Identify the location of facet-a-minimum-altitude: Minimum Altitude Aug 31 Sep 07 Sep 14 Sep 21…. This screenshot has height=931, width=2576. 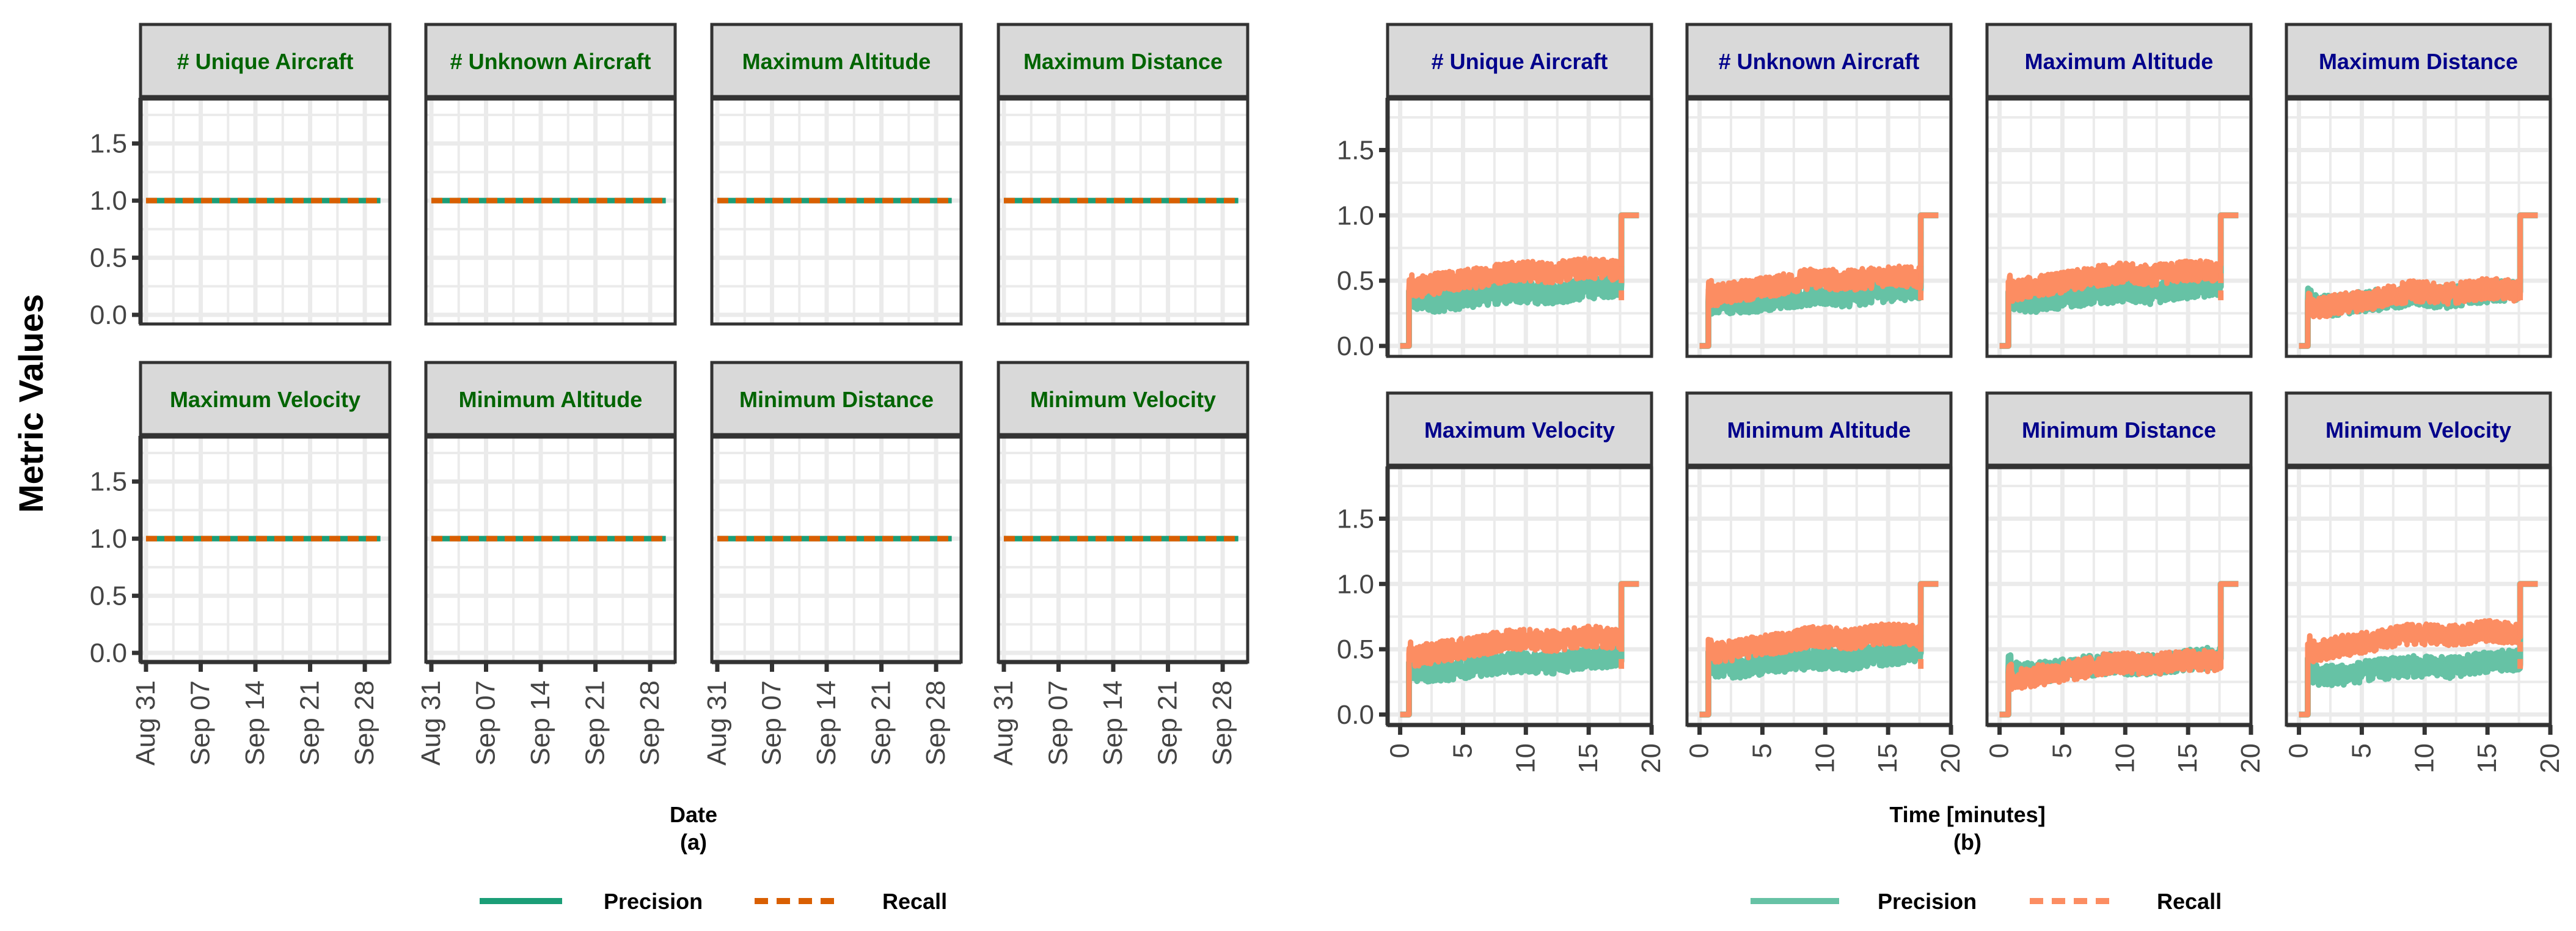
(546, 563).